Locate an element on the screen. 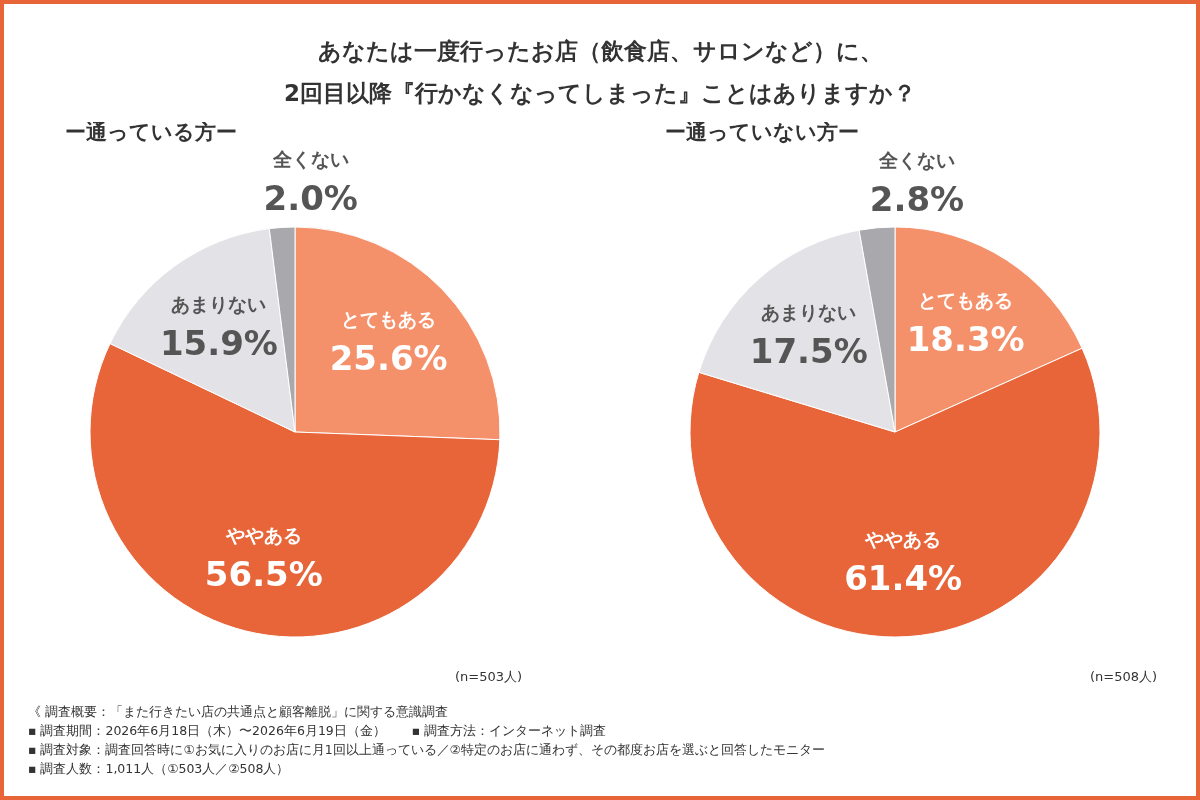 This screenshot has width=1200, height=800. text: あなたは一度行ったお店（飲食店、サロンなど）に、 2回目以降『行かなくなってしまった』ことはありますか？ is located at coordinates (600, 72).